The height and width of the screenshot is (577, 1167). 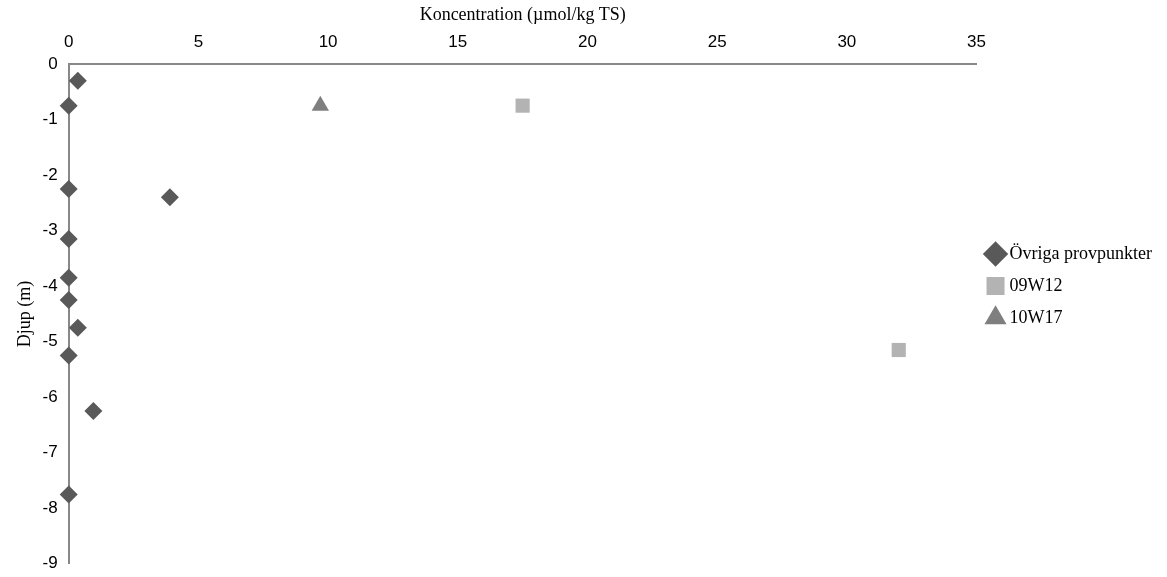 What do you see at coordinates (328, 42) in the screenshot?
I see `x-tick-label: 10` at bounding box center [328, 42].